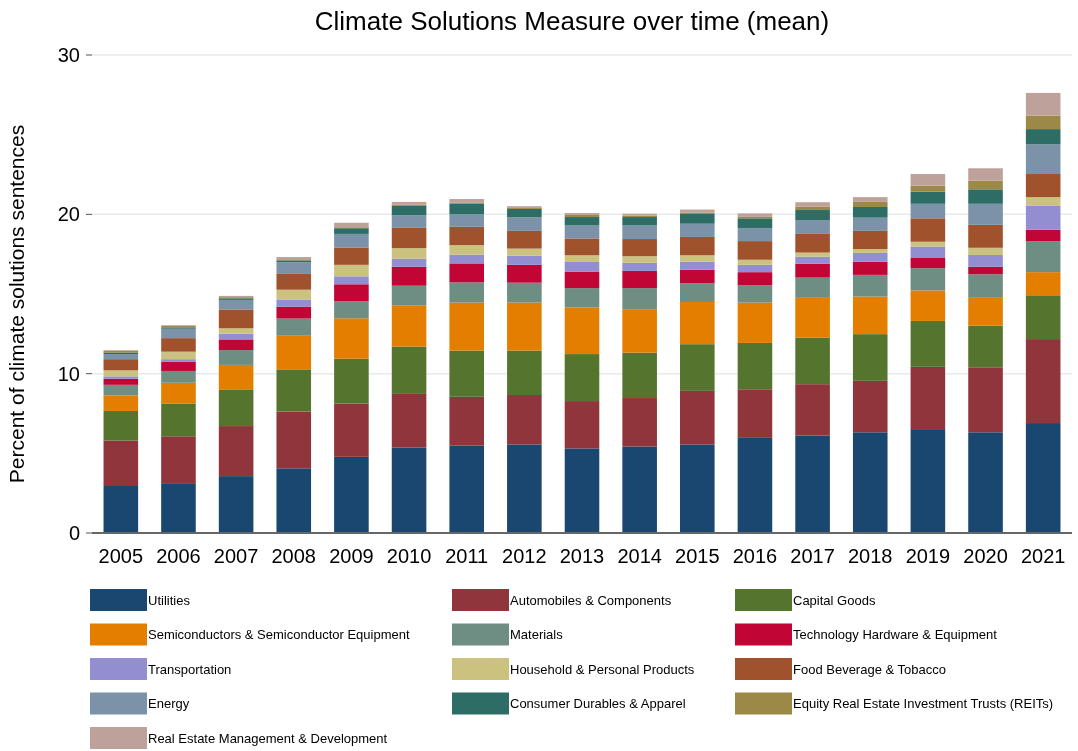 The image size is (1078, 751). What do you see at coordinates (895, 635) in the screenshot?
I see `legend-label: Technology Hardware & Equipment` at bounding box center [895, 635].